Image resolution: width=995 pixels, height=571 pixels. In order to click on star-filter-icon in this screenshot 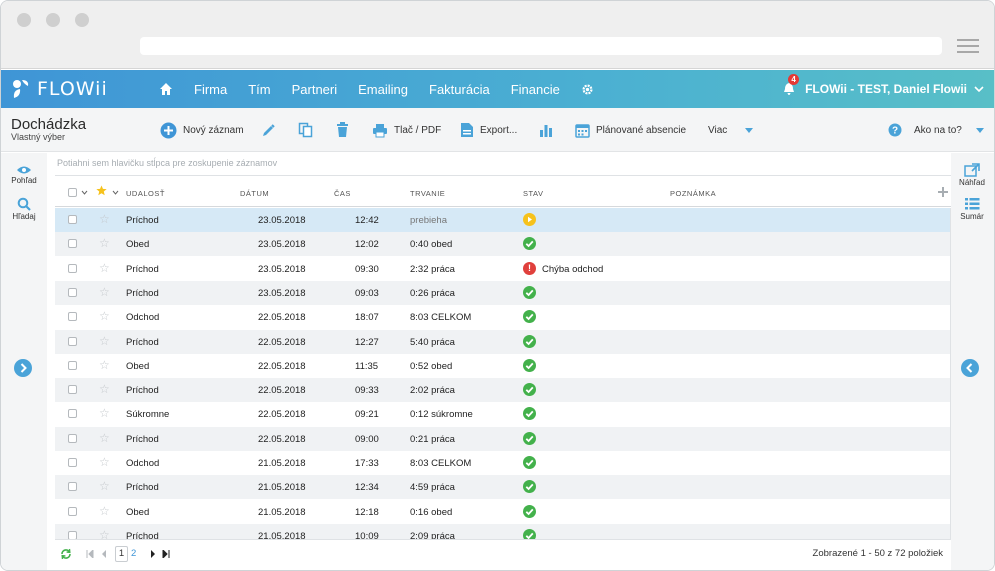, I will do `click(101, 190)`.